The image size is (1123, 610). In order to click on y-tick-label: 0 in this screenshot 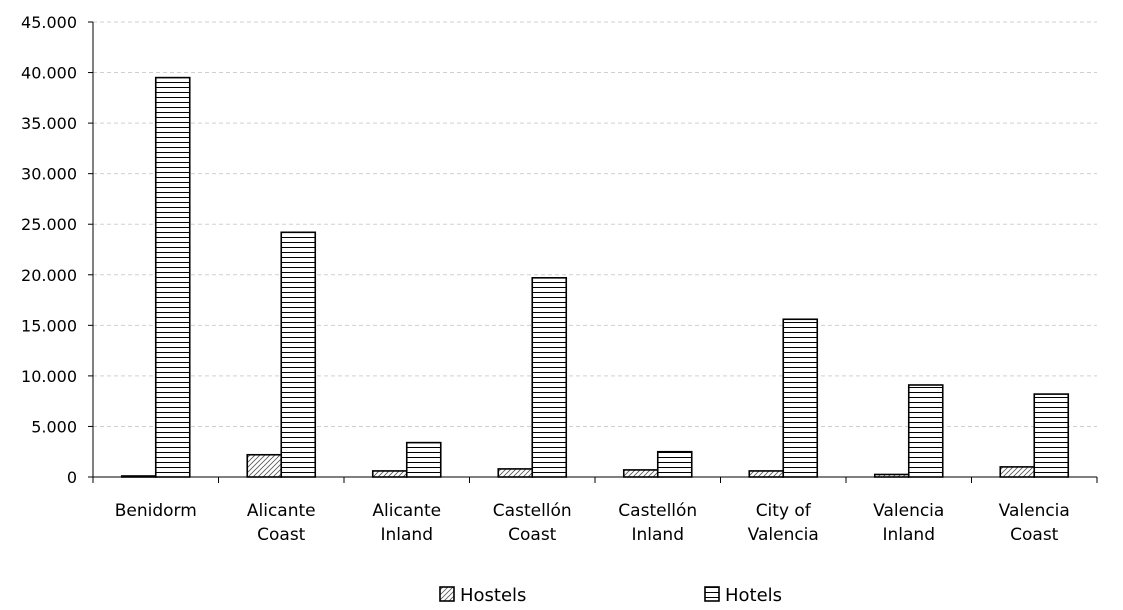, I will do `click(72, 477)`.